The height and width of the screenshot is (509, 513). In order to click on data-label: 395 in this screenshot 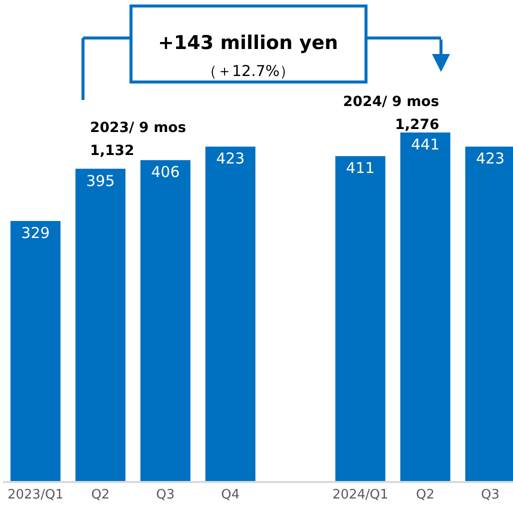, I will do `click(100, 181)`.